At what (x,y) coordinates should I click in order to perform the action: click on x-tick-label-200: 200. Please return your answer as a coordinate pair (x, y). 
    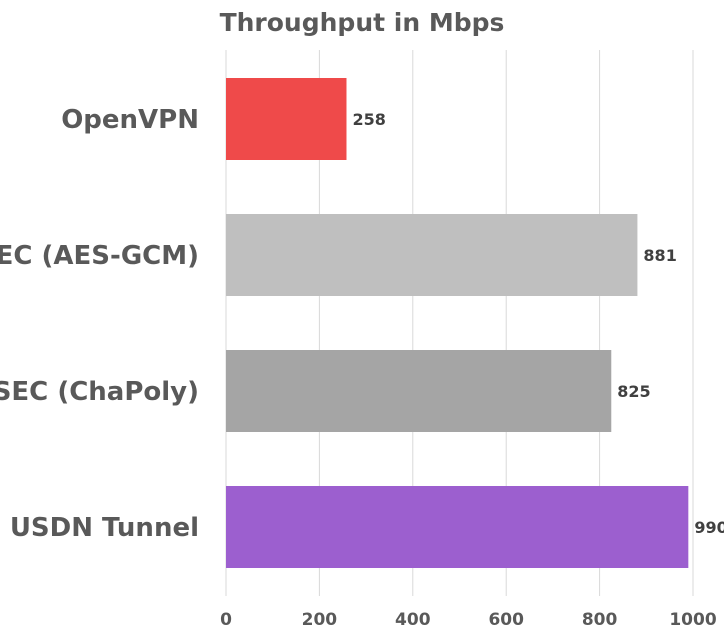
    Looking at the image, I should click on (320, 620).